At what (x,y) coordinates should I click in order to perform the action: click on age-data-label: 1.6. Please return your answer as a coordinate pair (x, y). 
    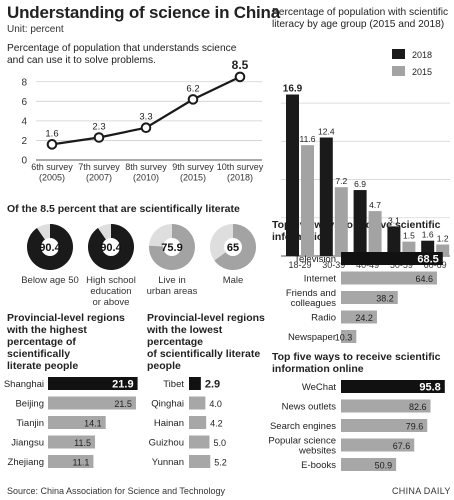
    Looking at the image, I should click on (428, 235).